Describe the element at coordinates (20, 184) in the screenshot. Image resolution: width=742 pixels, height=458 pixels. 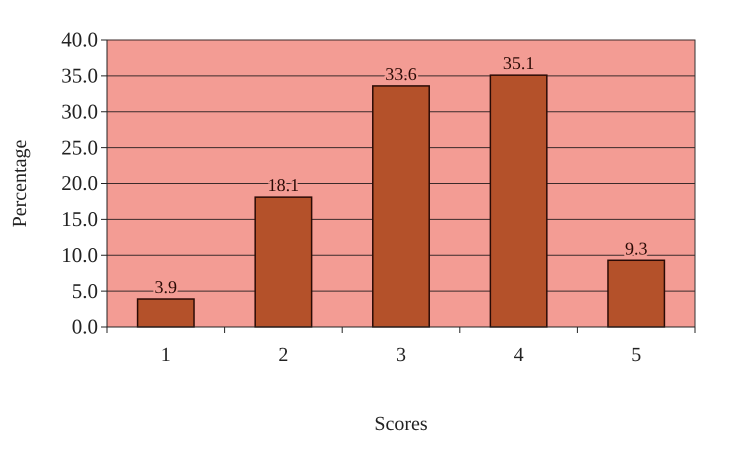
I see `y-axis-title: Percentage` at that location.